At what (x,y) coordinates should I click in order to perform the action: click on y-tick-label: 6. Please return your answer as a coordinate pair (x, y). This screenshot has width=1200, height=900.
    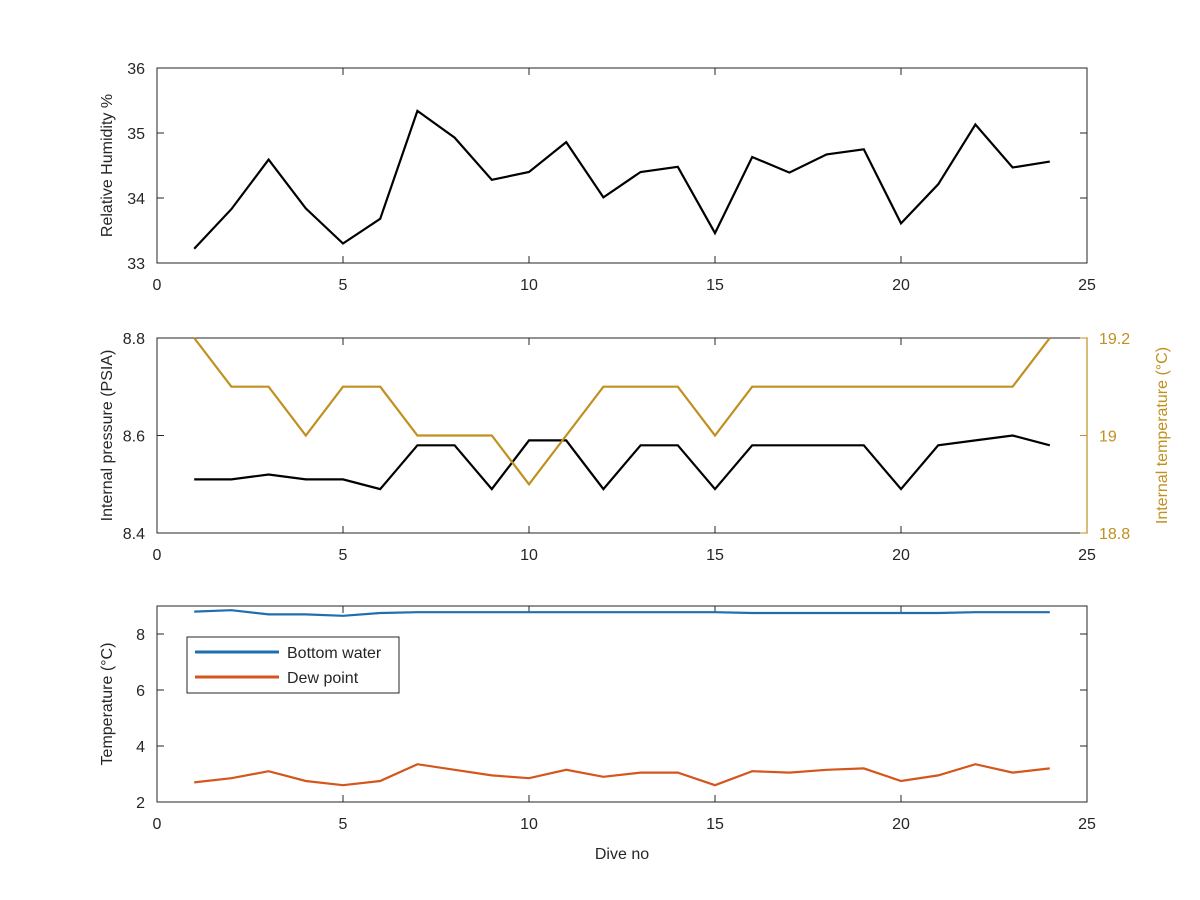
    Looking at the image, I should click on (140, 691).